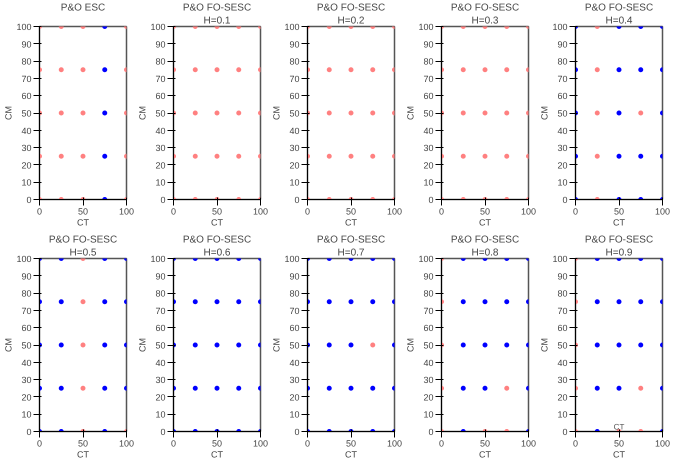 The image size is (673, 464). Describe the element at coordinates (83, 8) in the screenshot. I see `chart-title: P&O ESC` at that location.